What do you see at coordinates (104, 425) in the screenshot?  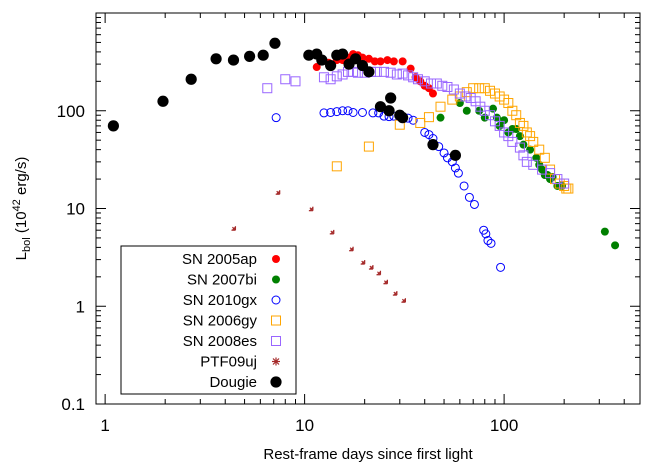 I see `x-tick-label: 1` at bounding box center [104, 425].